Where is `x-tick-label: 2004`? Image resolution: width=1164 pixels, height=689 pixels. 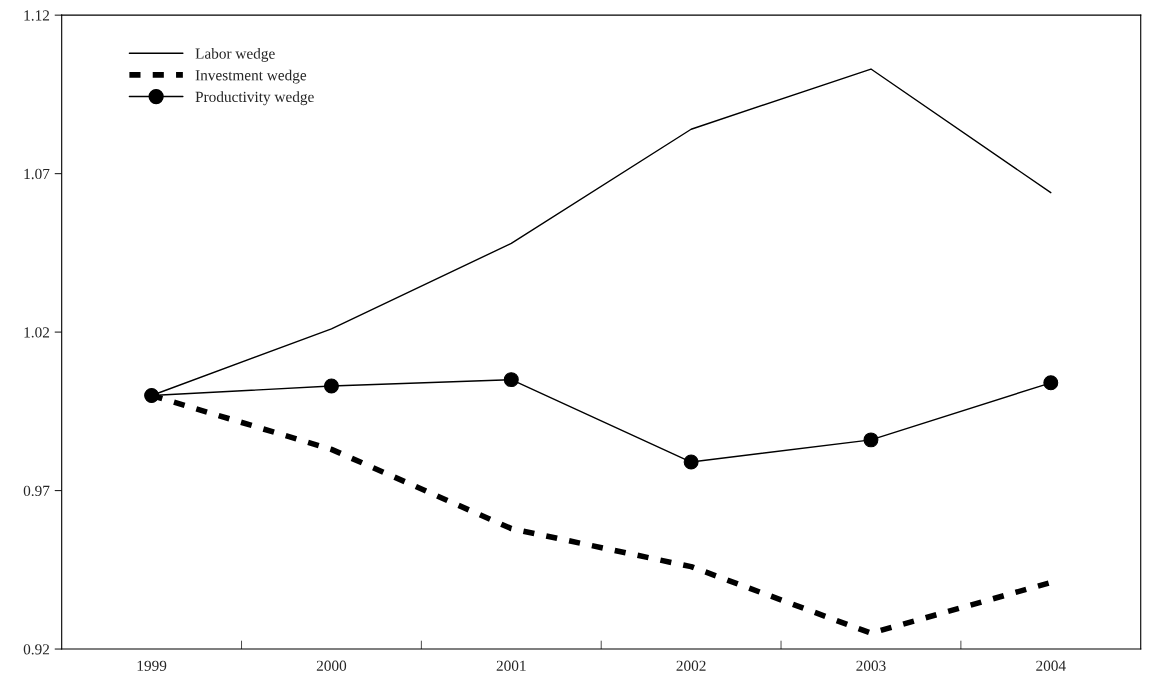
x-tick-label: 2004 is located at coordinates (1051, 665).